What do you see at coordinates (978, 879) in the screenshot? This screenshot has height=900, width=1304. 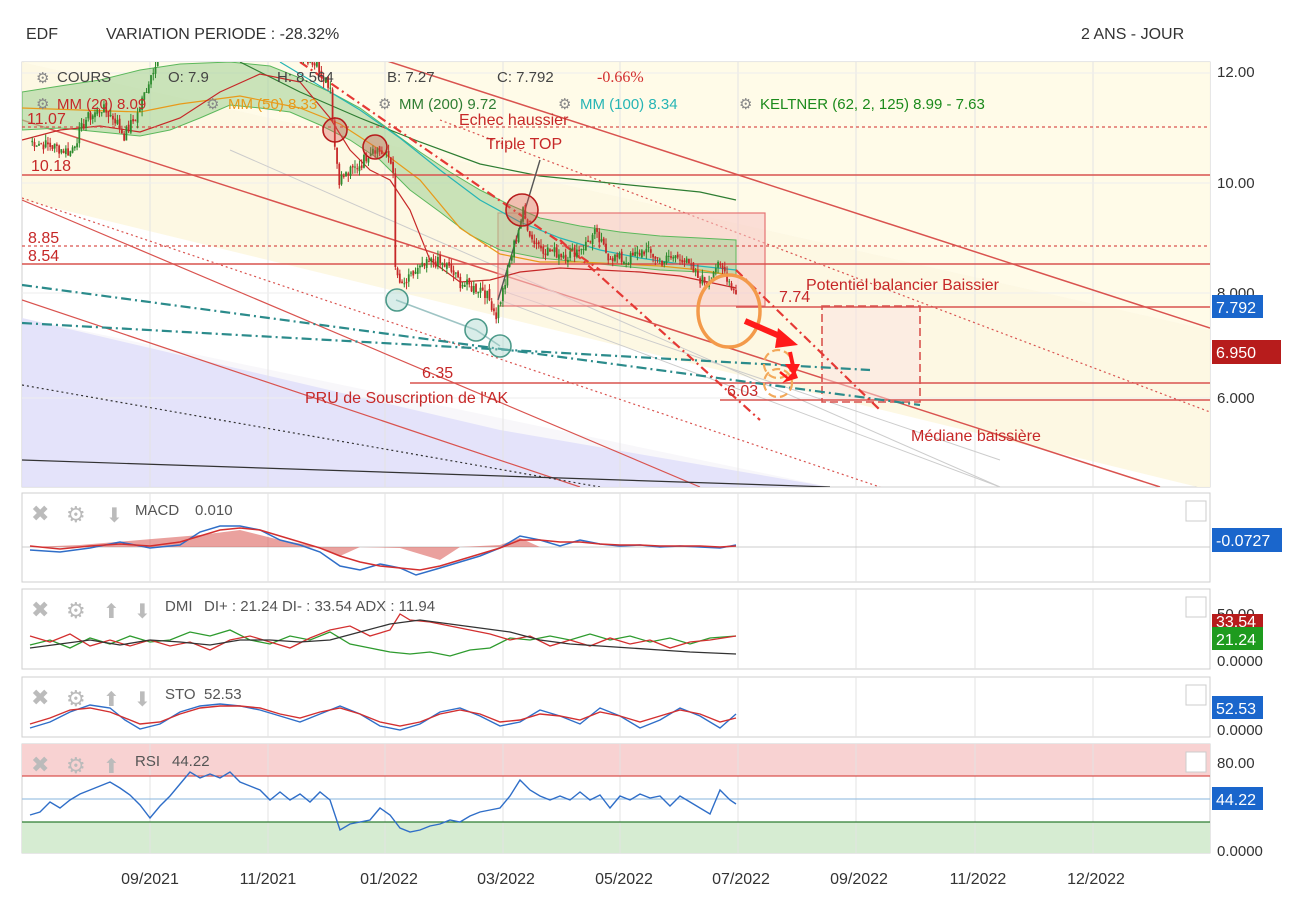 I see `x-tick-label: 11/2022` at bounding box center [978, 879].